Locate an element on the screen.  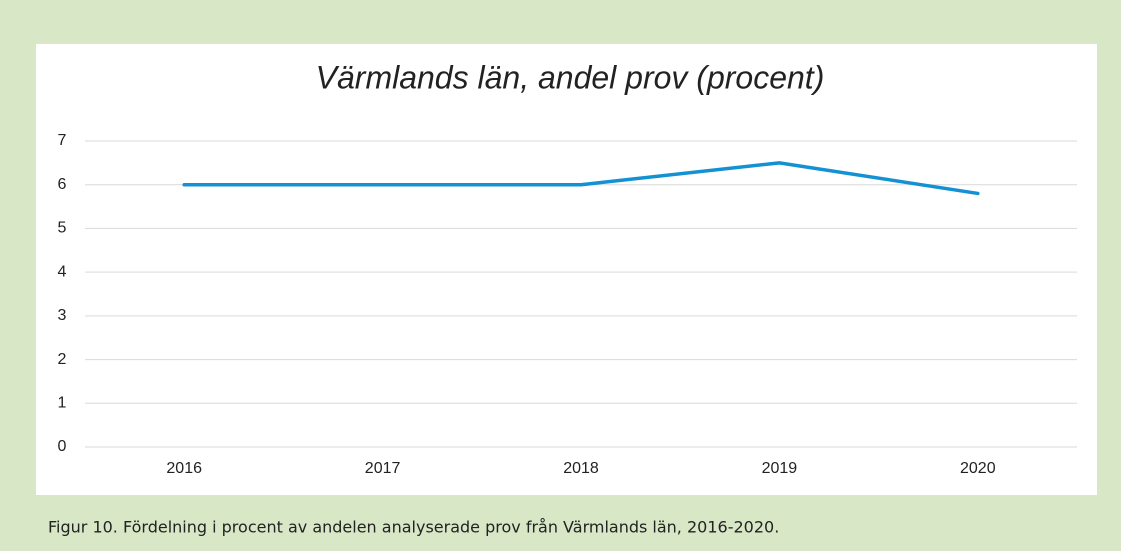
y-tick-label: 5 is located at coordinates (62, 228).